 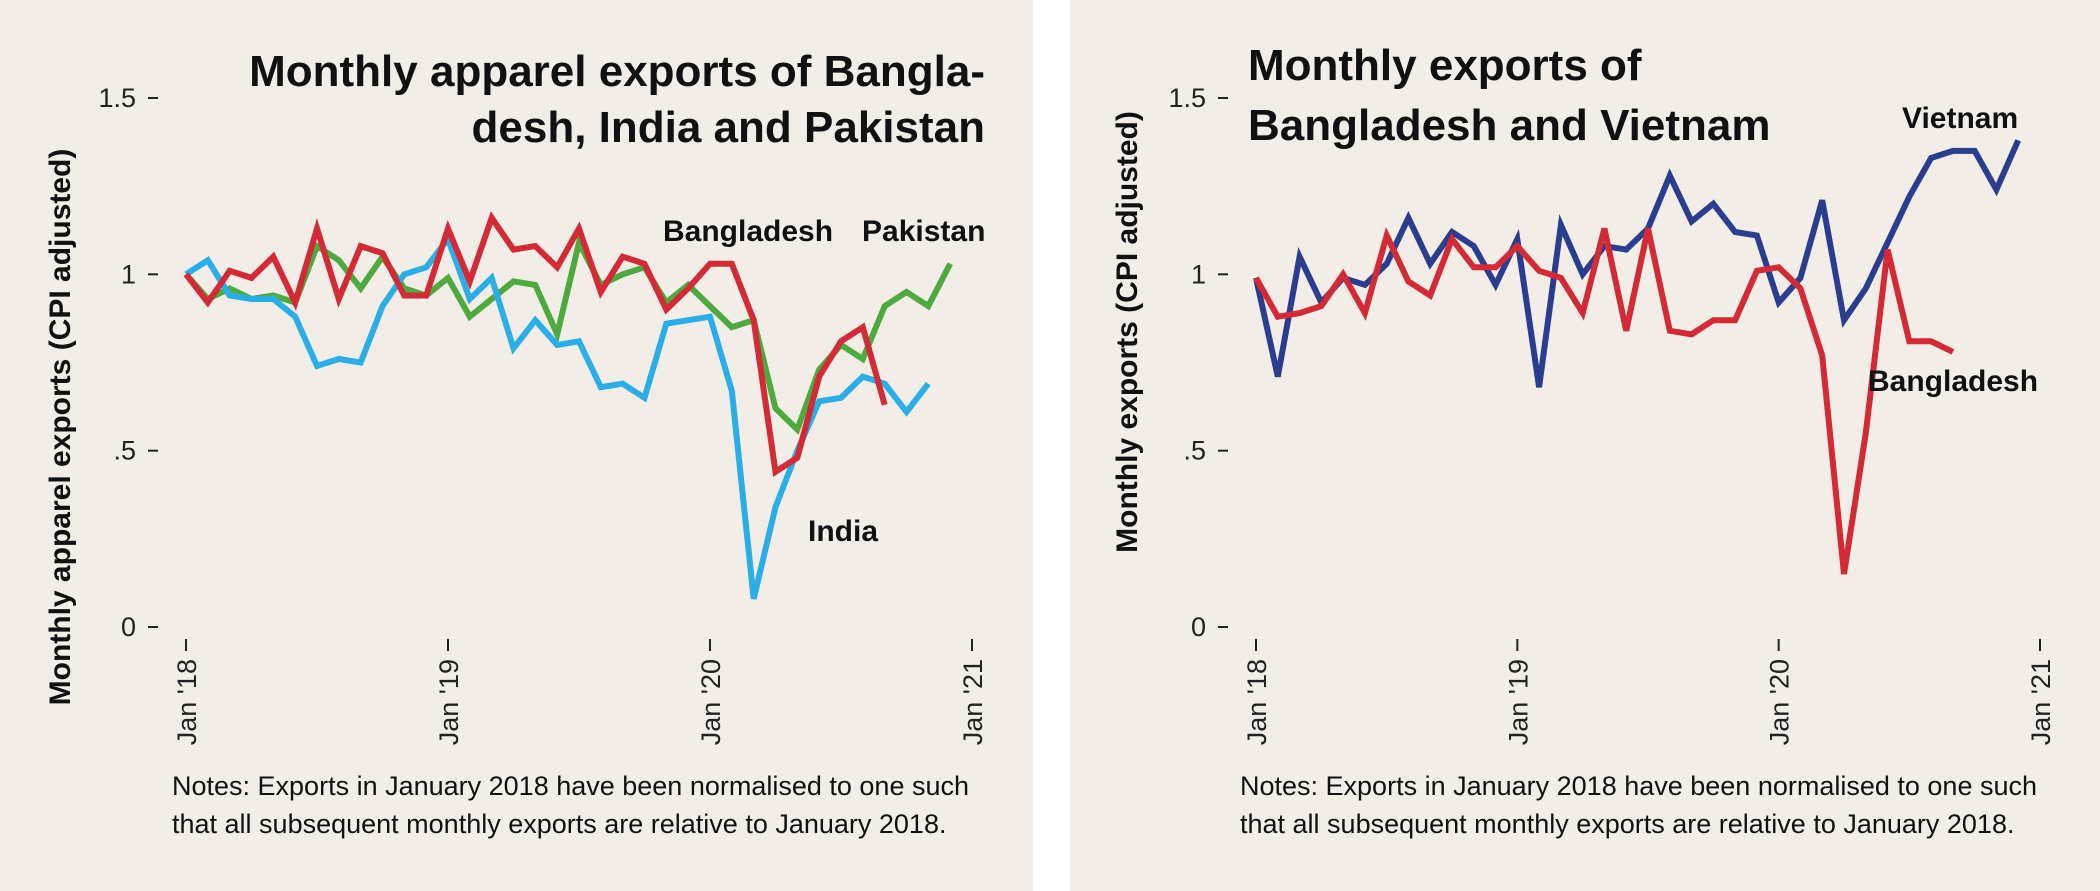 What do you see at coordinates (923, 231) in the screenshot?
I see `series-label-pakistan: Pakistan` at bounding box center [923, 231].